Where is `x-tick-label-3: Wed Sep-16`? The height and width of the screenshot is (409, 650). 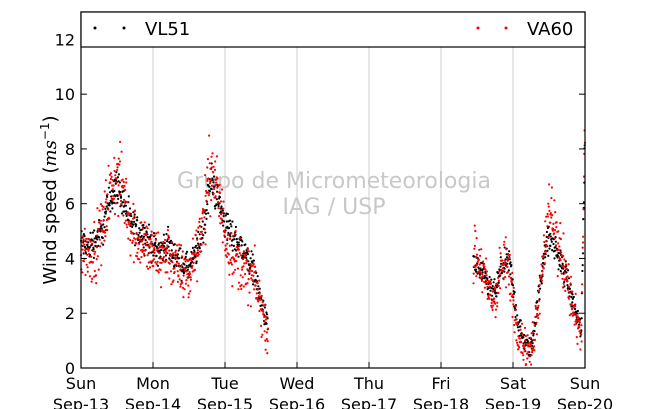
x-tick-label-3: Wed Sep-16 is located at coordinates (297, 391).